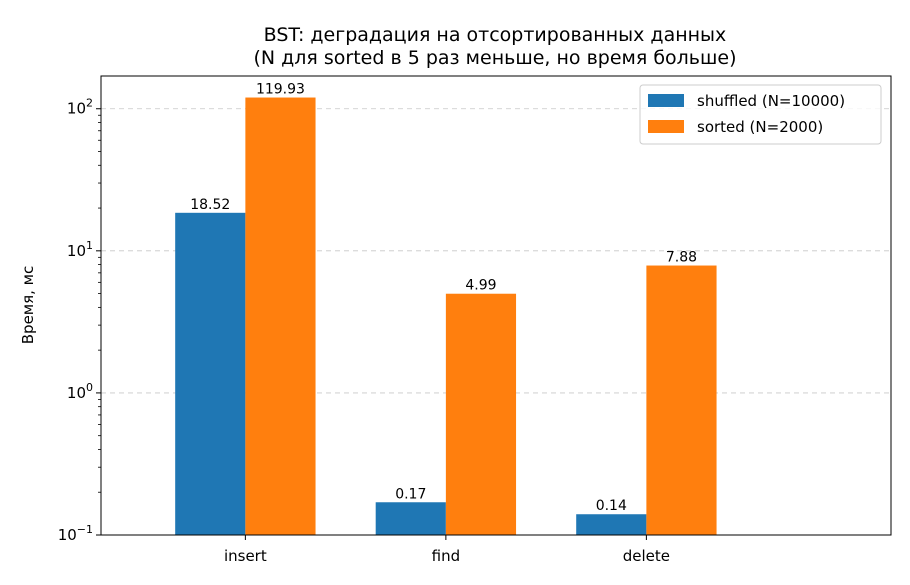 The width and height of the screenshot is (910, 585). I want to click on bar-delete-shuffled, so click(611, 524).